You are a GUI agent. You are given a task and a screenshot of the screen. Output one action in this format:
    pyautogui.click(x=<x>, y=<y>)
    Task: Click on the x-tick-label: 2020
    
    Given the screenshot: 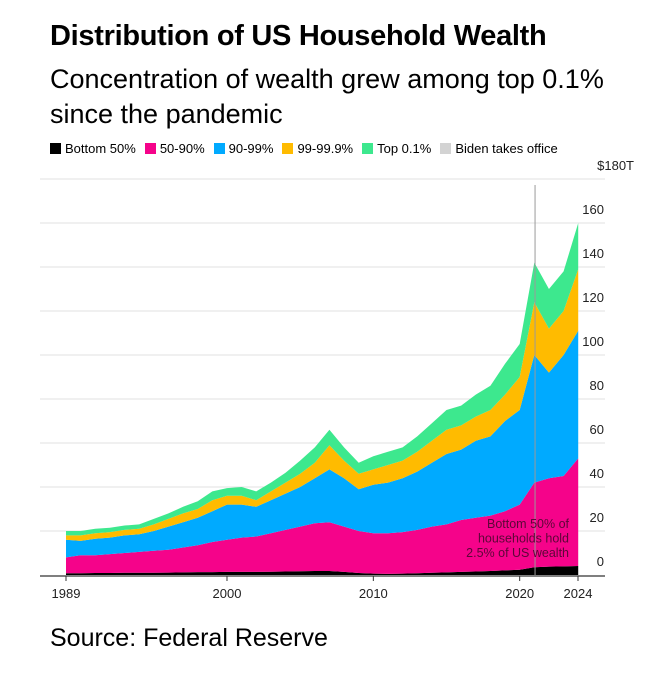 What is the action you would take?
    pyautogui.click(x=519, y=593)
    